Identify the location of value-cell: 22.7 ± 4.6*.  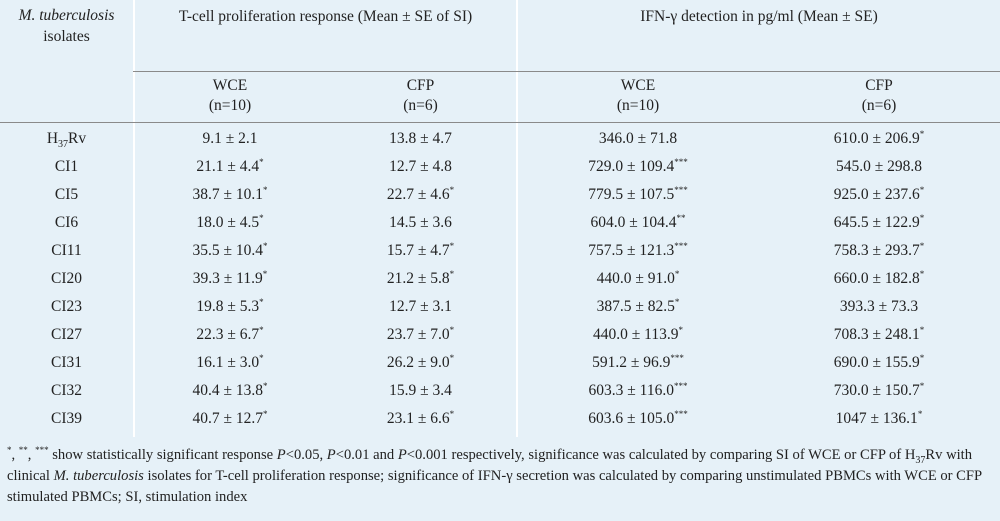
(420, 193).